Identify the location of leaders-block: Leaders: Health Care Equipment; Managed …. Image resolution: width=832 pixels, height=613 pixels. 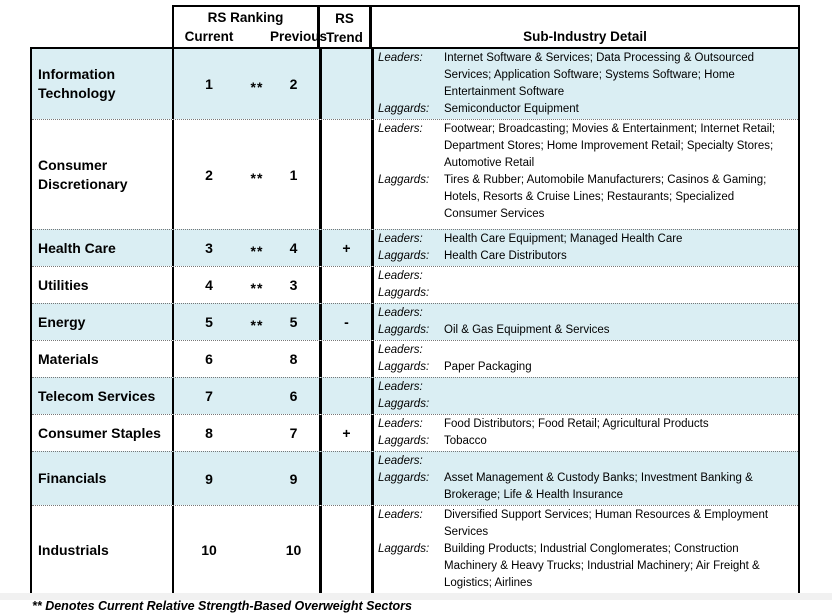
(585, 239).